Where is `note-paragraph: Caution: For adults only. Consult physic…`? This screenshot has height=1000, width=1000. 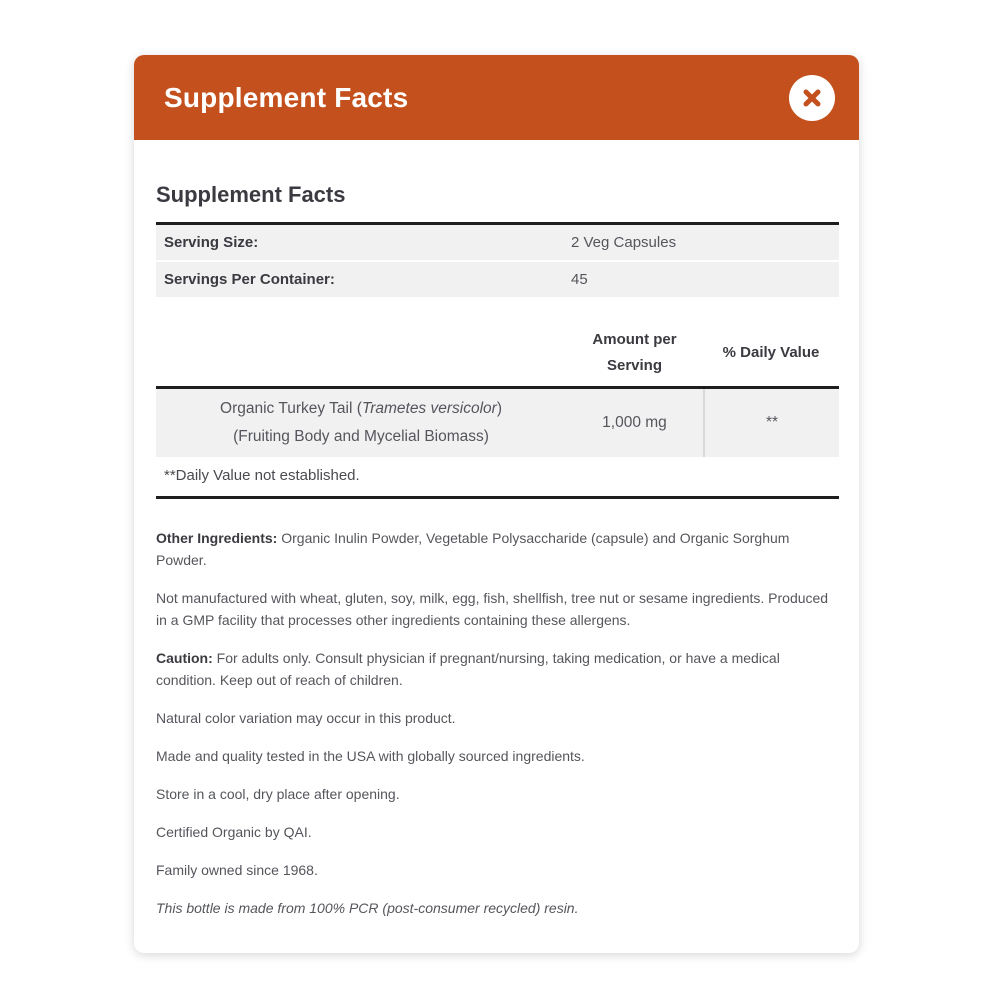 note-paragraph: Caution: For adults only. Consult physic… is located at coordinates (468, 669).